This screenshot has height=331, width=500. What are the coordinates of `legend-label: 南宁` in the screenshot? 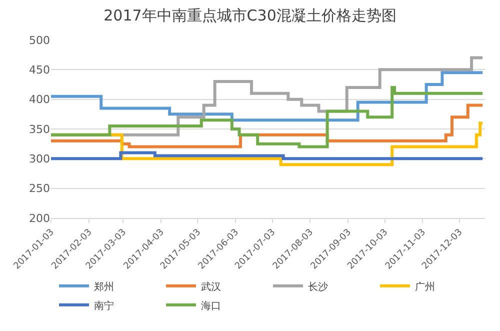 It's located at (104, 306).